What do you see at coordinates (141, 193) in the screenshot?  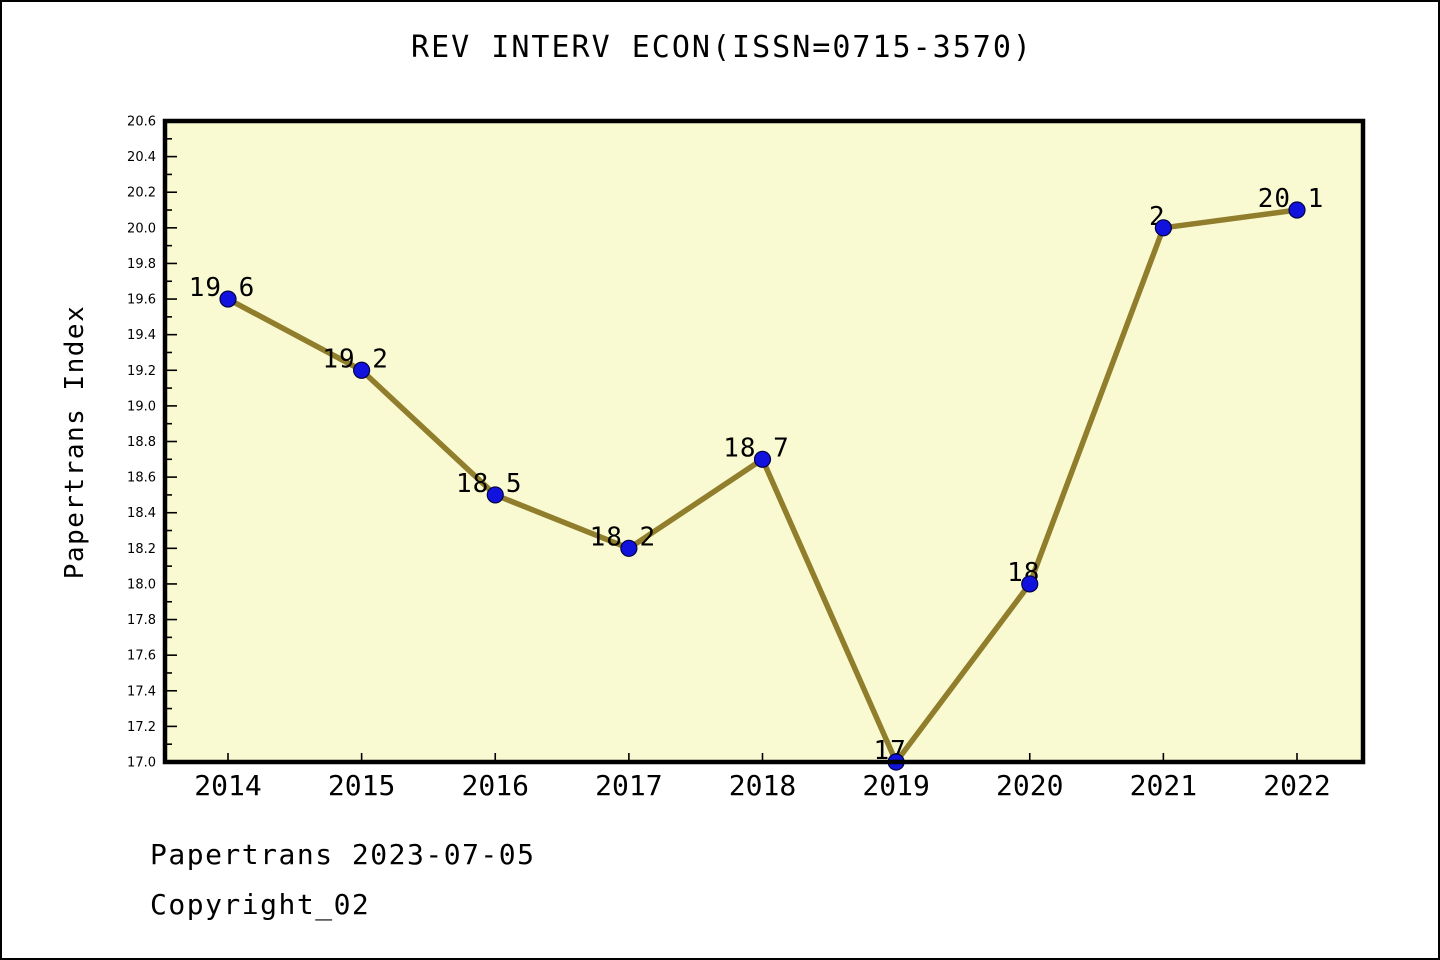 I see `y-tick-label: 20.2` at bounding box center [141, 193].